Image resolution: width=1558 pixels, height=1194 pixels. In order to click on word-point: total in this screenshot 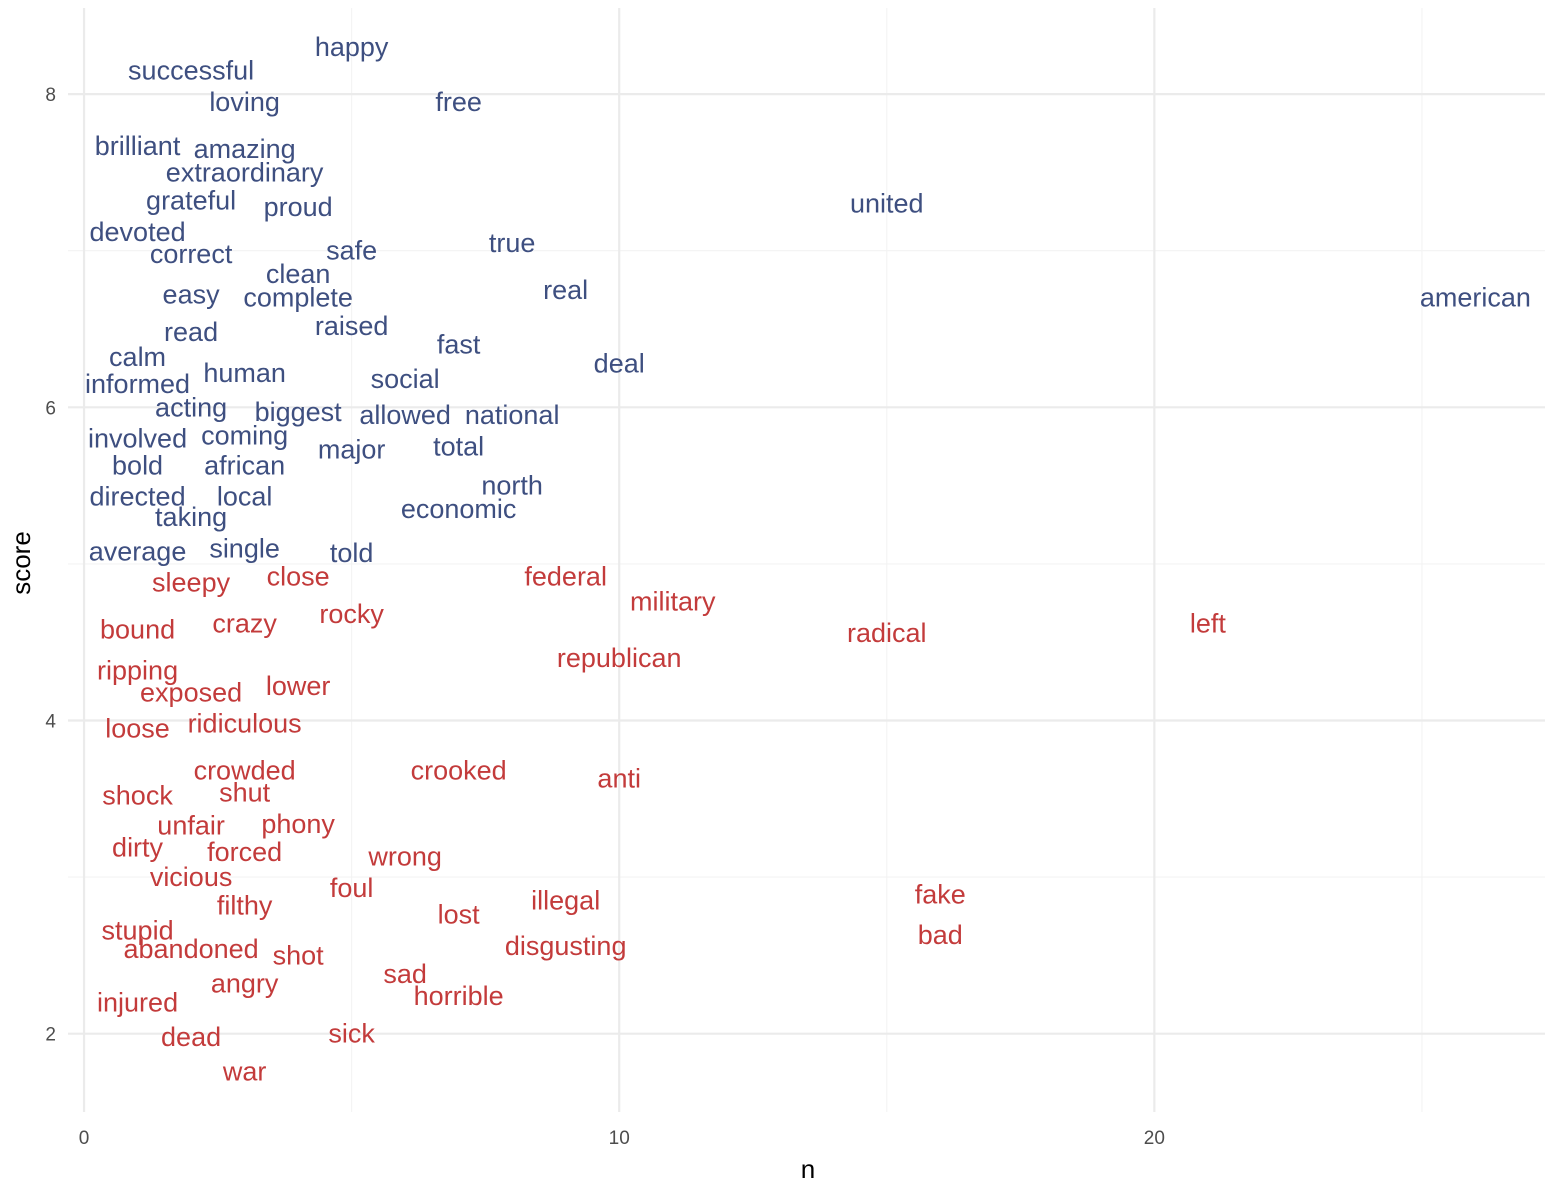, I will do `click(458, 446)`.